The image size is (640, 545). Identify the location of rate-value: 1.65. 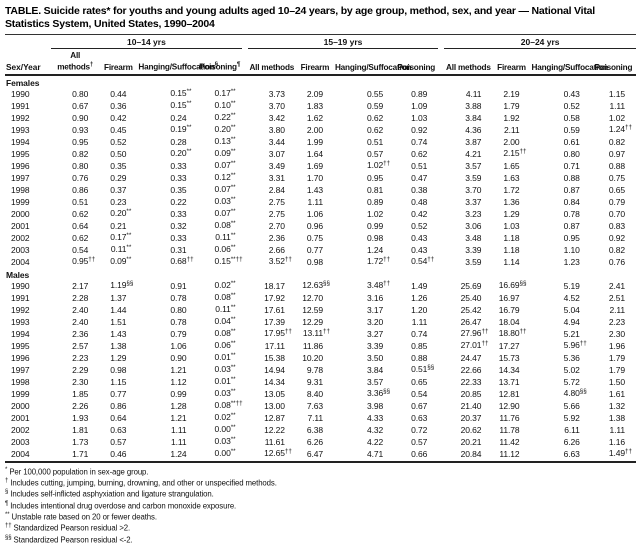
(511, 165).